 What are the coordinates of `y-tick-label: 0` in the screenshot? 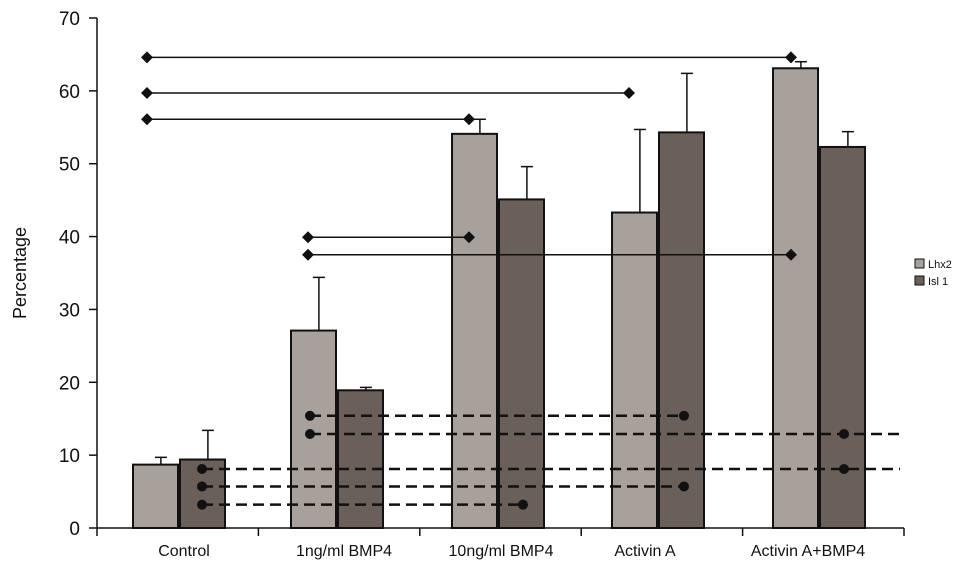 It's located at (74, 529).